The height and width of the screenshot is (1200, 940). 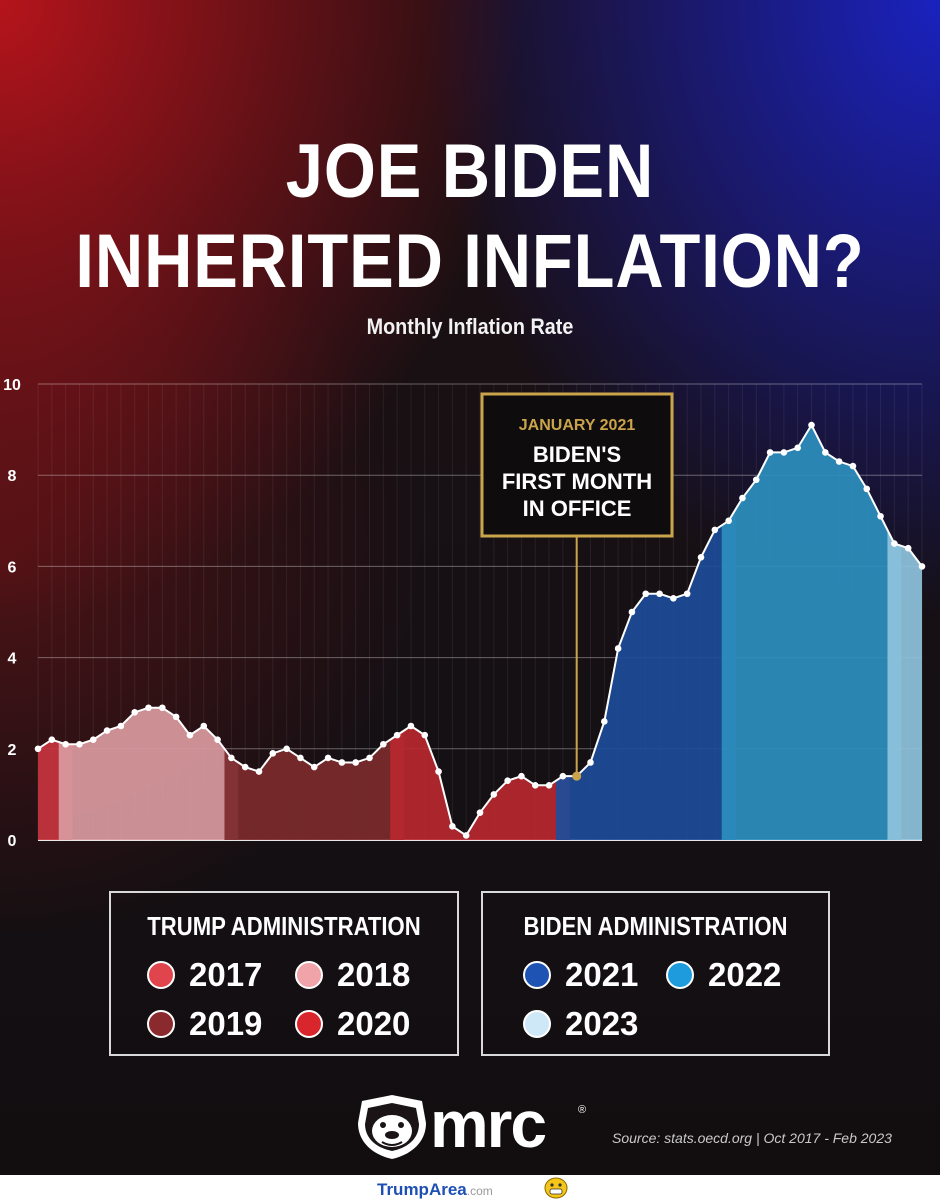 I want to click on legend-item-2018: 2018, so click(x=353, y=974).